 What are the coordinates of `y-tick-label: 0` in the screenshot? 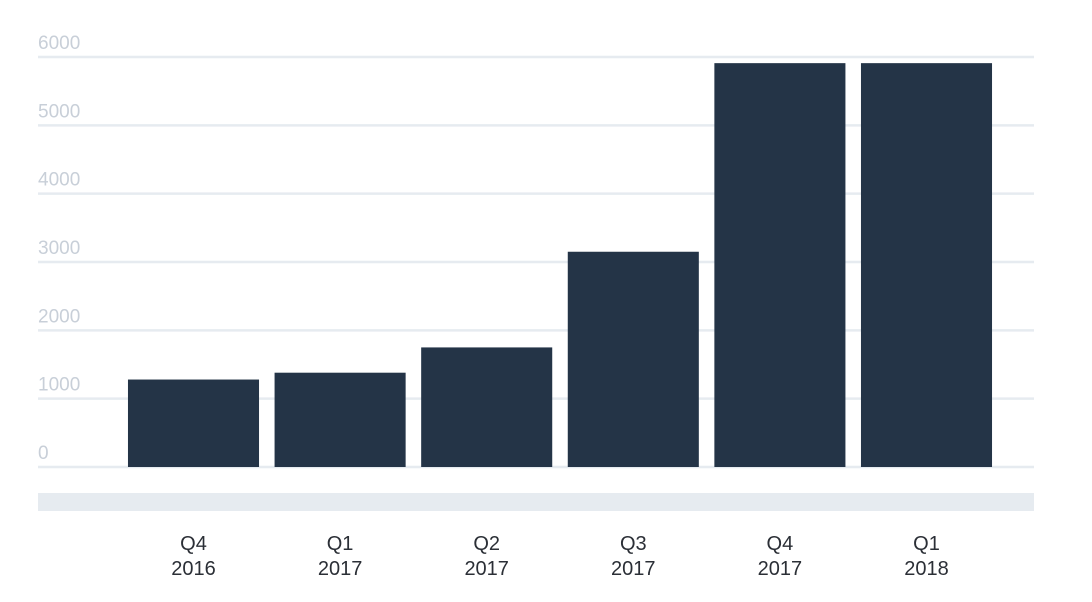 It's located at (43, 453).